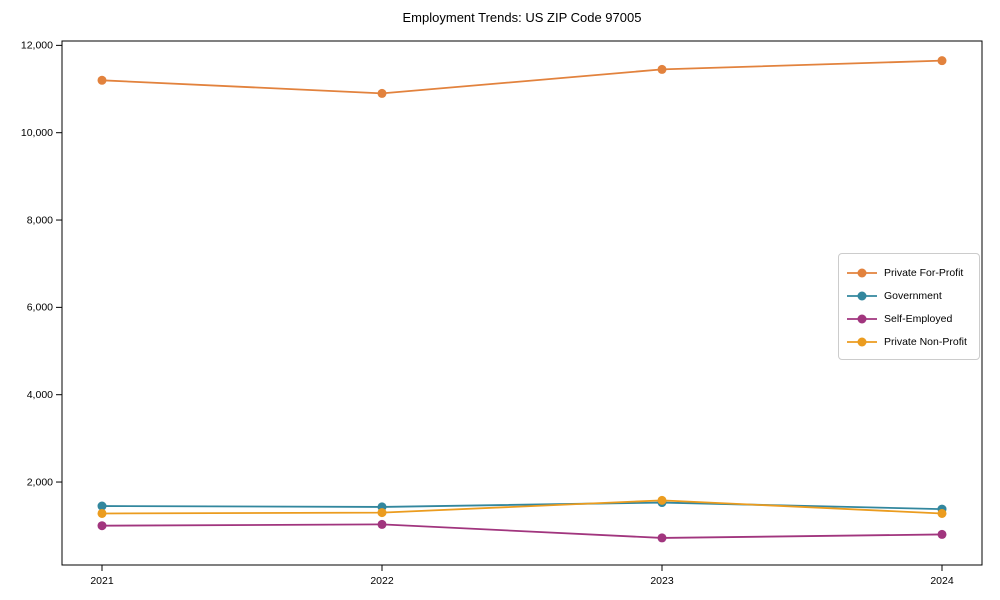 The height and width of the screenshot is (600, 1000). What do you see at coordinates (37, 46) in the screenshot?
I see `y-tick-label: 12,000` at bounding box center [37, 46].